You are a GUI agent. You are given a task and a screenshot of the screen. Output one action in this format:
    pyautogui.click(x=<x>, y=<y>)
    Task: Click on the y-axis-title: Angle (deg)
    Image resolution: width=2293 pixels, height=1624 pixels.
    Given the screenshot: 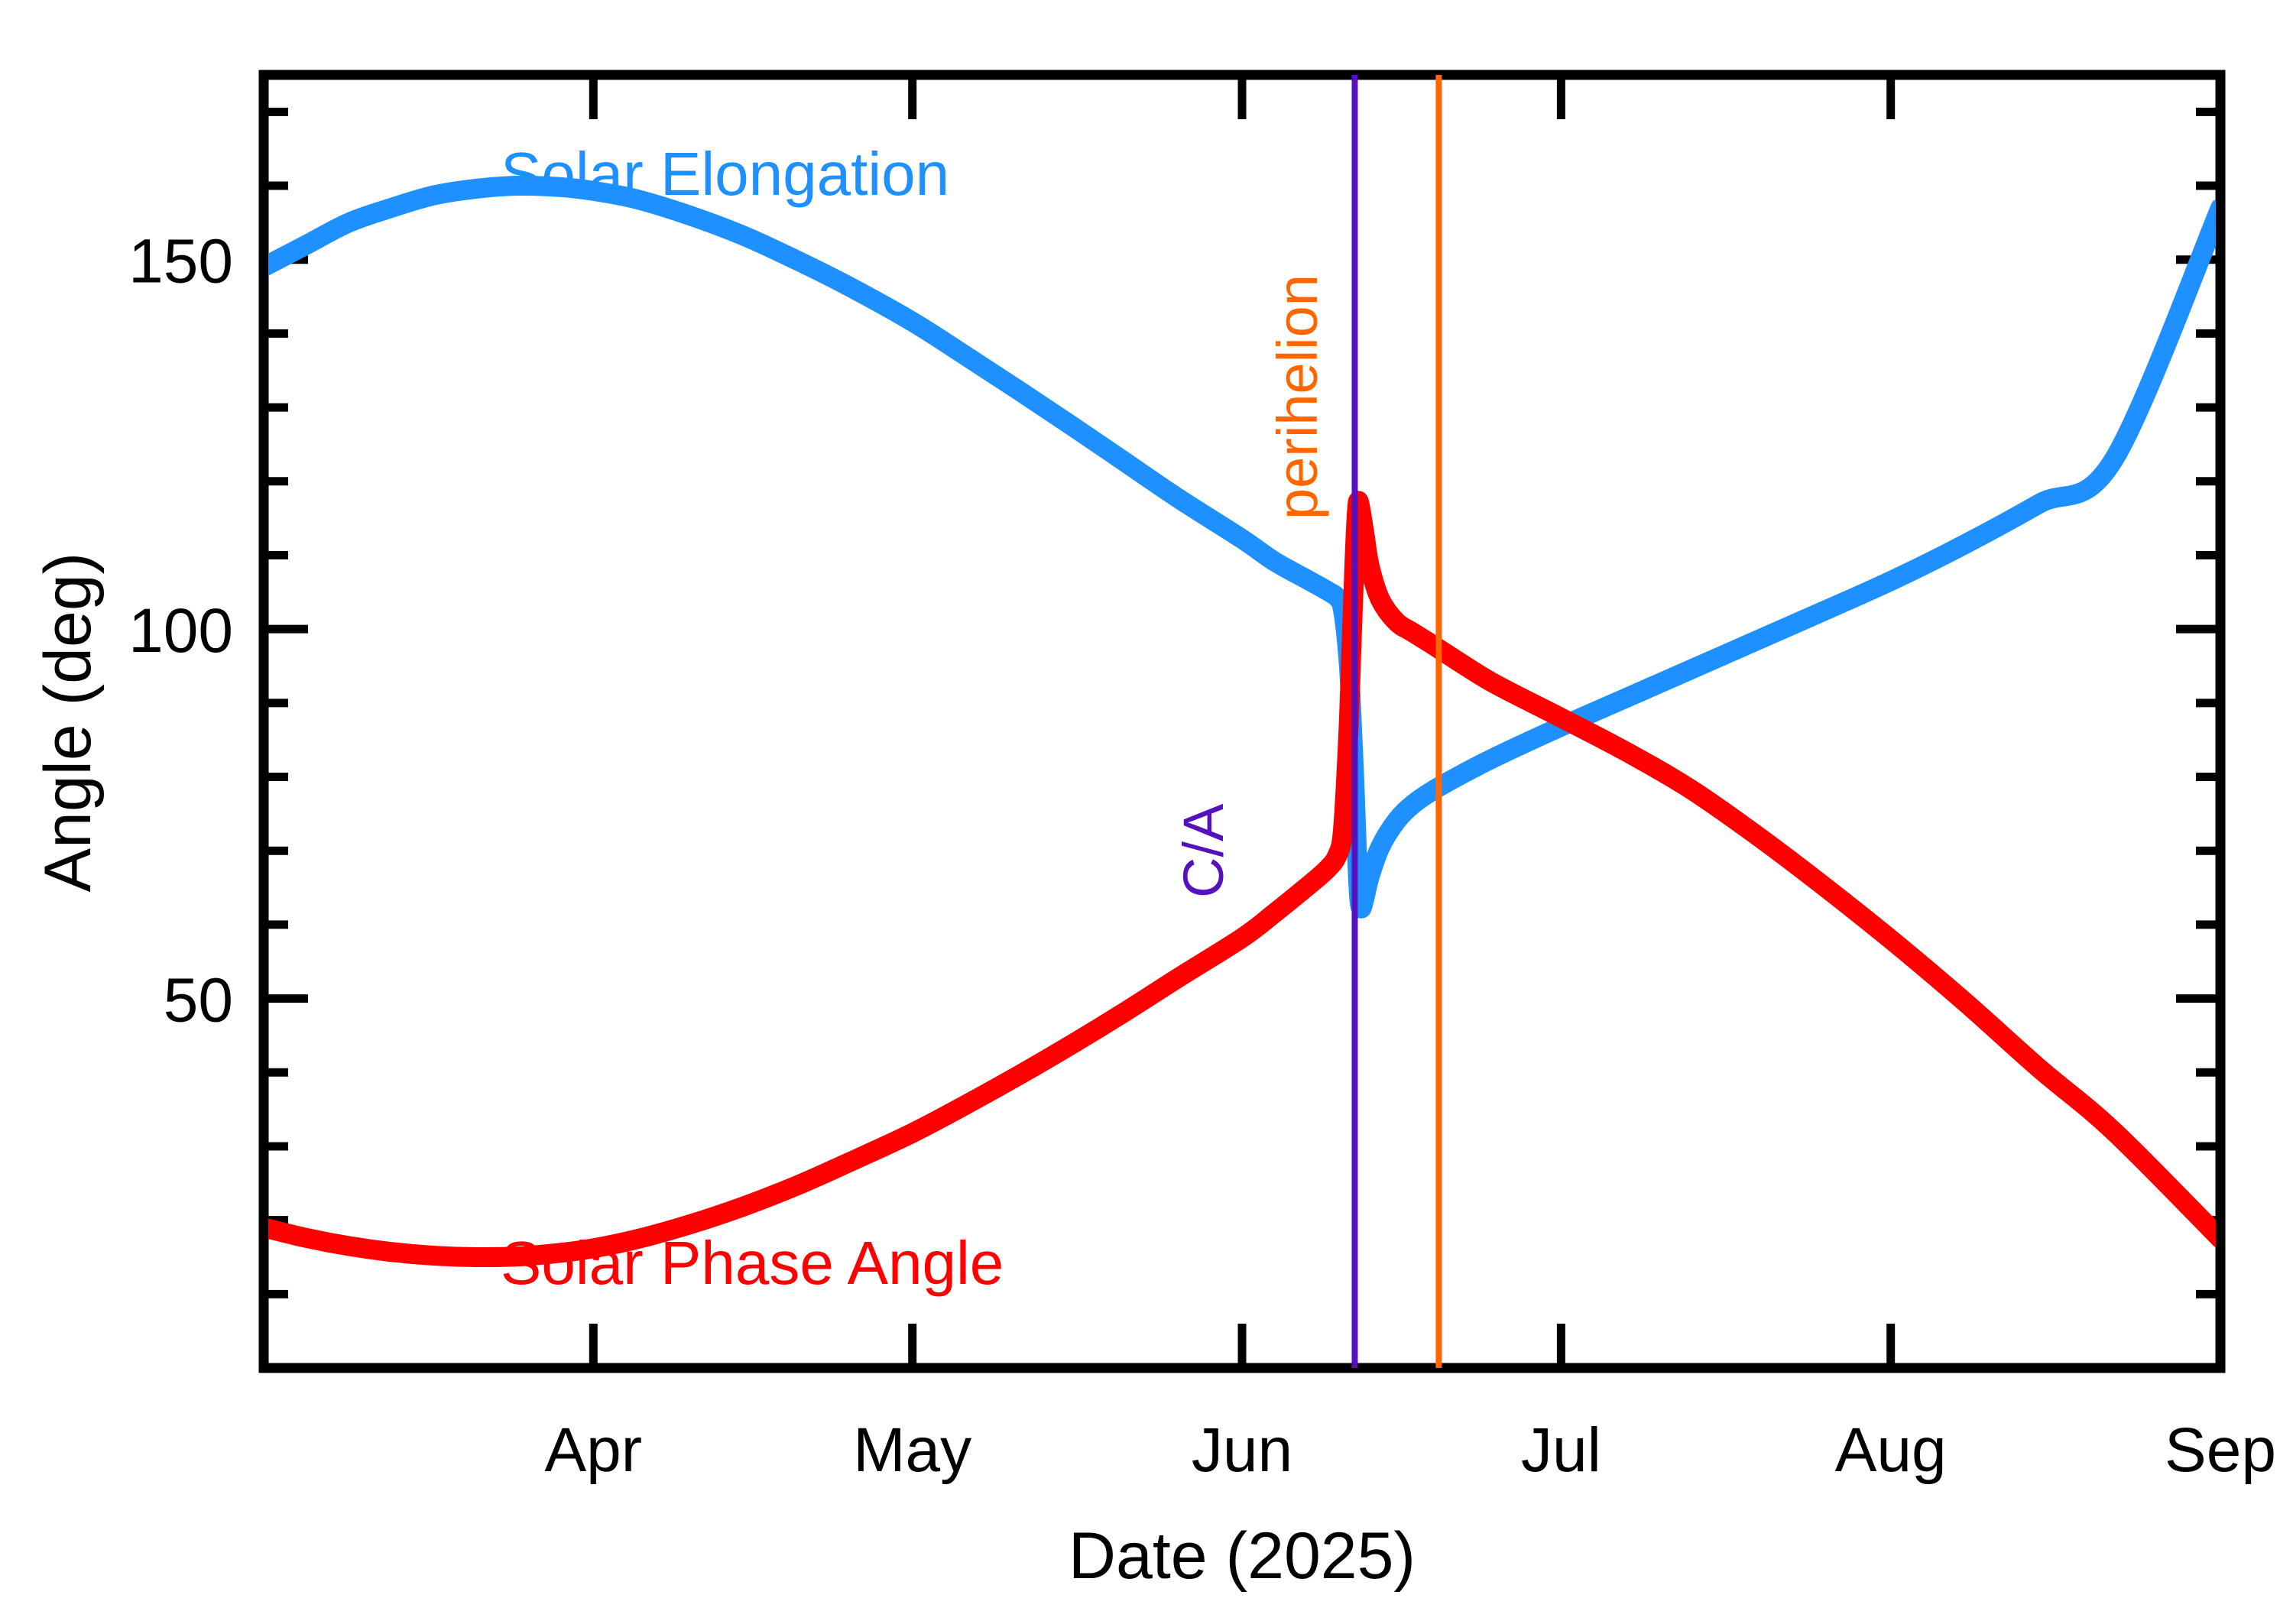 What is the action you would take?
    pyautogui.click(x=68, y=723)
    